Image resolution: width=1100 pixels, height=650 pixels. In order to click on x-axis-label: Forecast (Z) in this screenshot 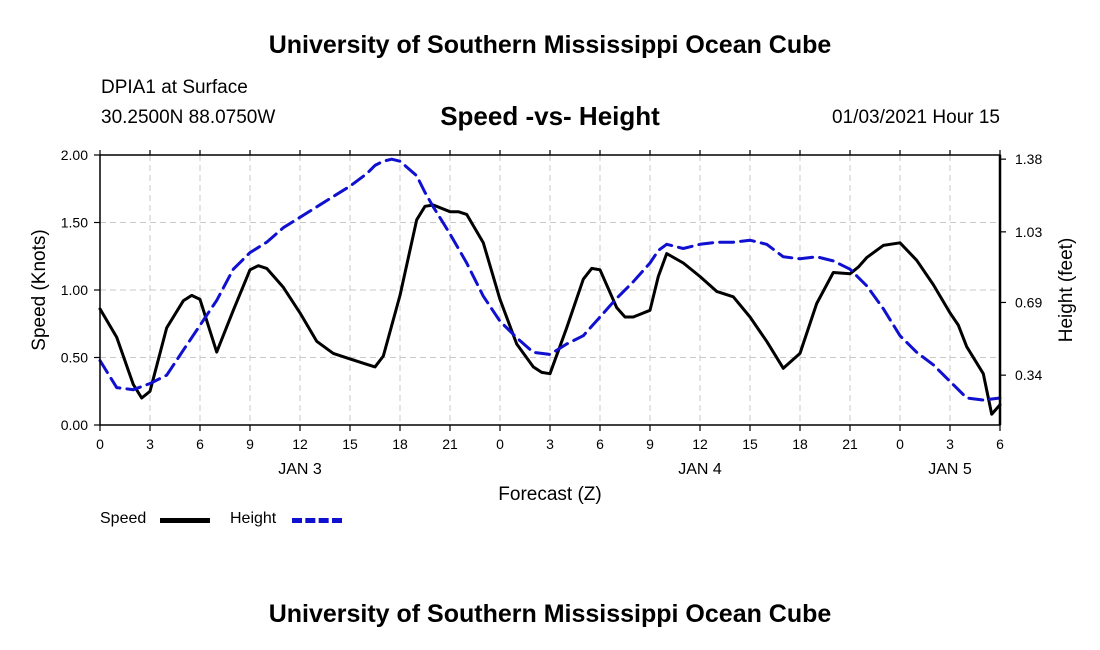, I will do `click(549, 494)`.